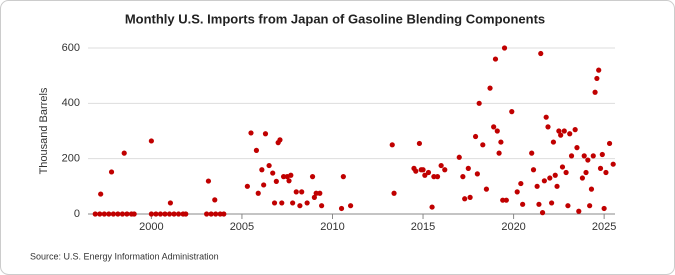 This screenshot has height=275, width=675. What do you see at coordinates (71, 159) in the screenshot?
I see `y-tick-label: 200` at bounding box center [71, 159].